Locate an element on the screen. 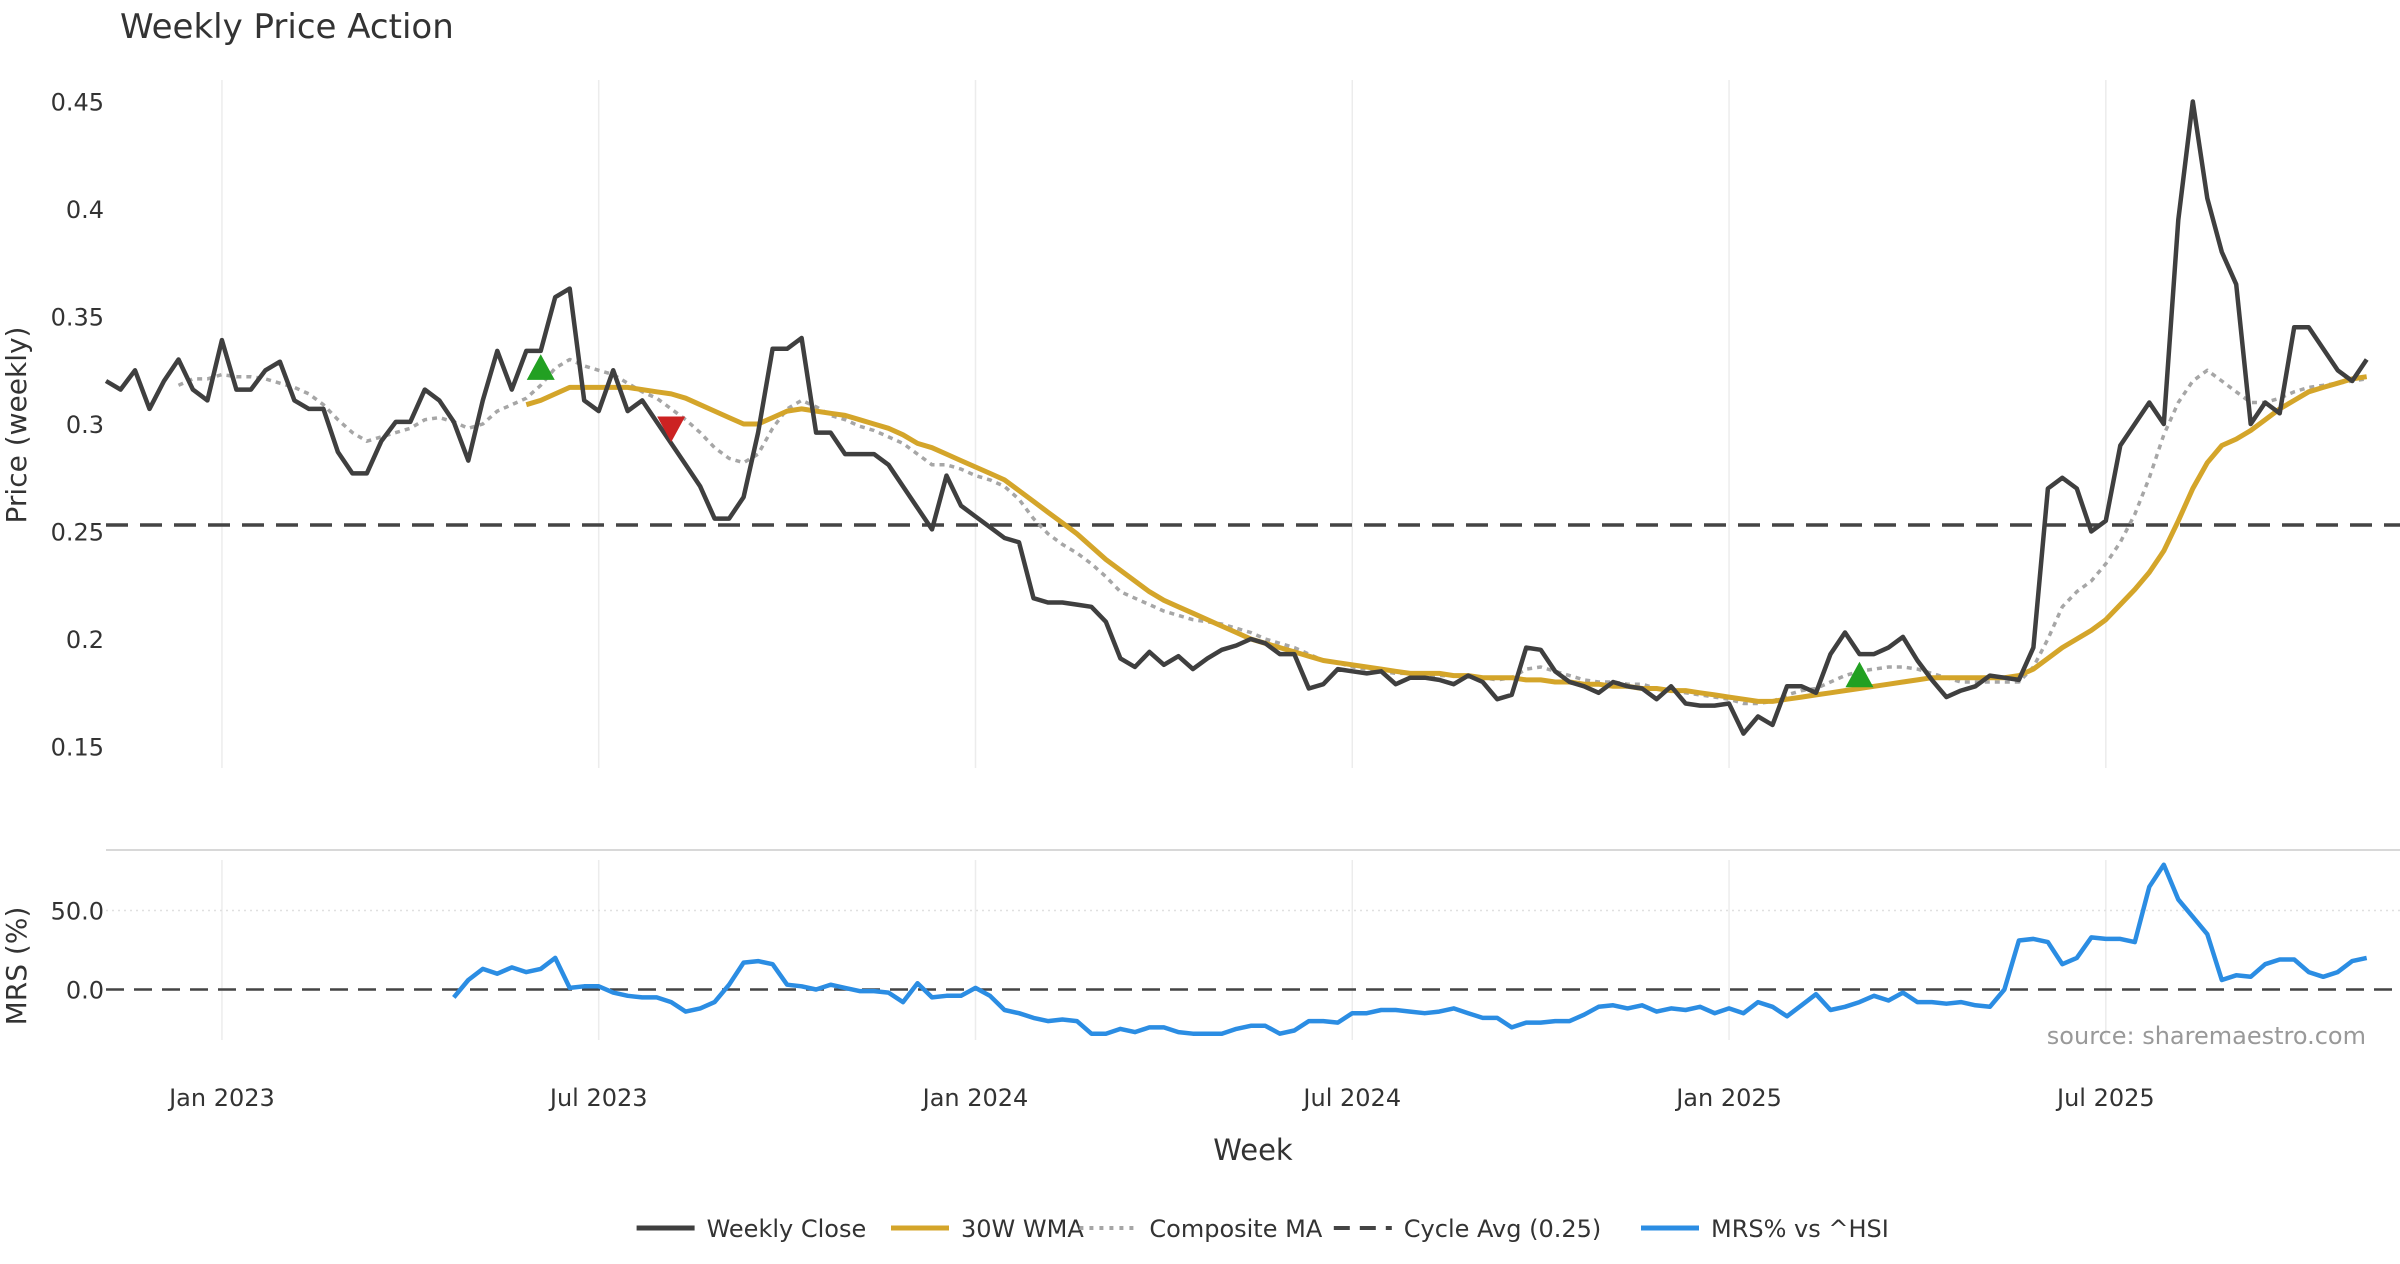  x-tick-label: Jul 2024 is located at coordinates (1351, 1098).